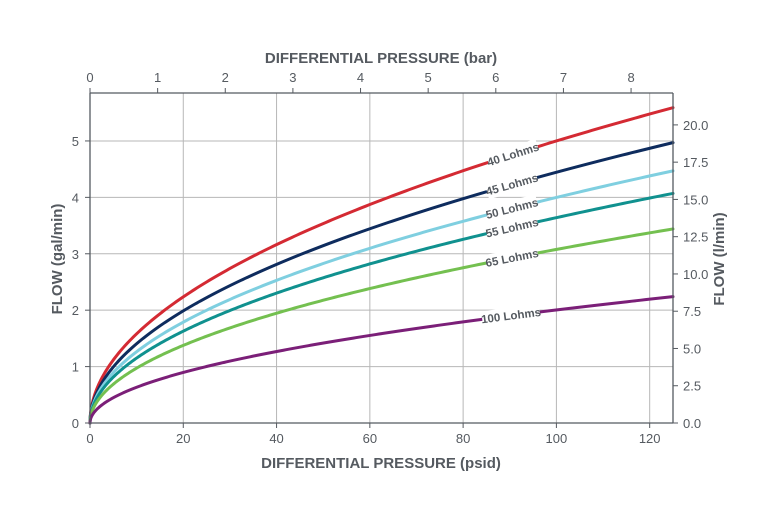 Image resolution: width=780 pixels, height=520 pixels. I want to click on x-tick-label-top: 4, so click(360, 77).